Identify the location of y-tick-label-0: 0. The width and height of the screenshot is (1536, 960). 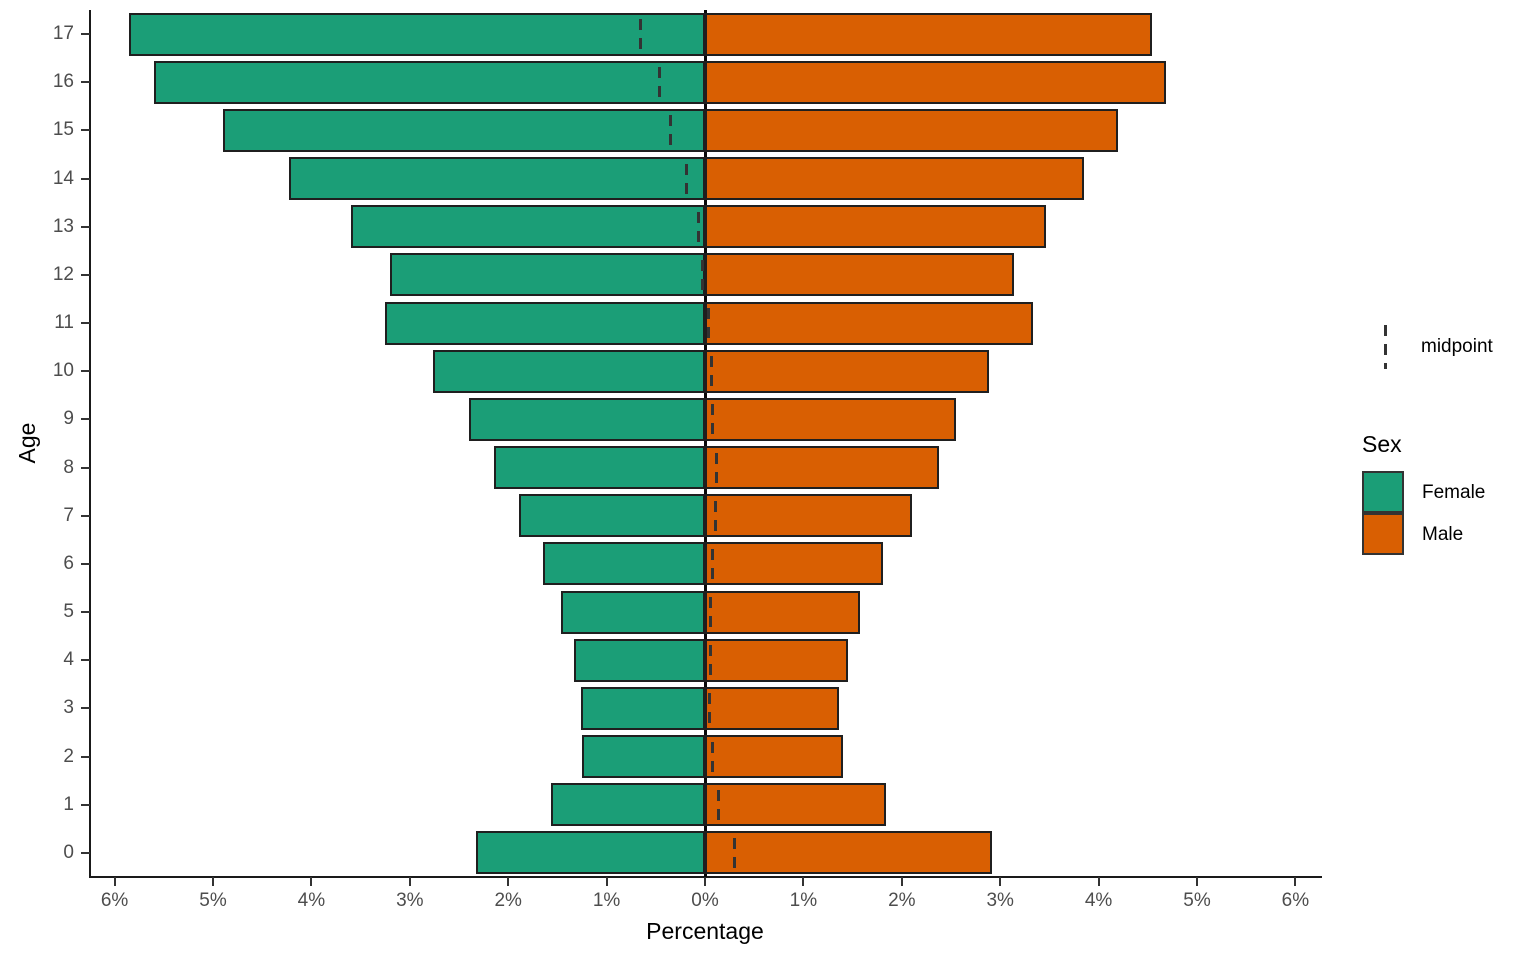
(68, 852).